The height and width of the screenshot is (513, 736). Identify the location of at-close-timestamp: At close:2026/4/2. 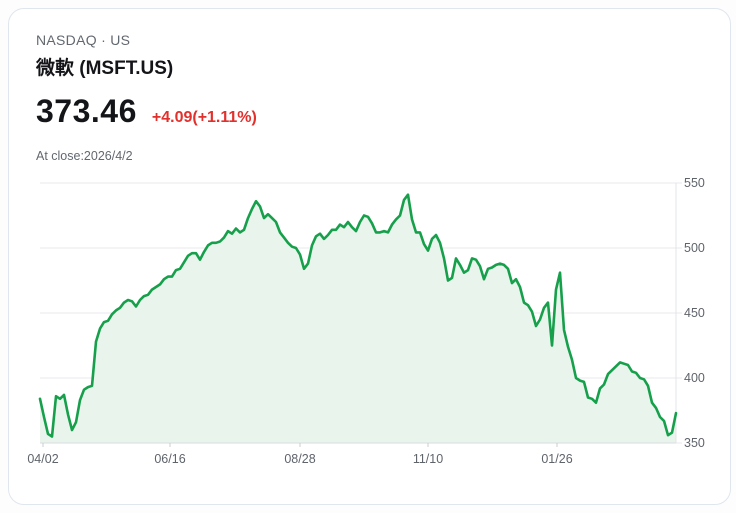
(84, 156).